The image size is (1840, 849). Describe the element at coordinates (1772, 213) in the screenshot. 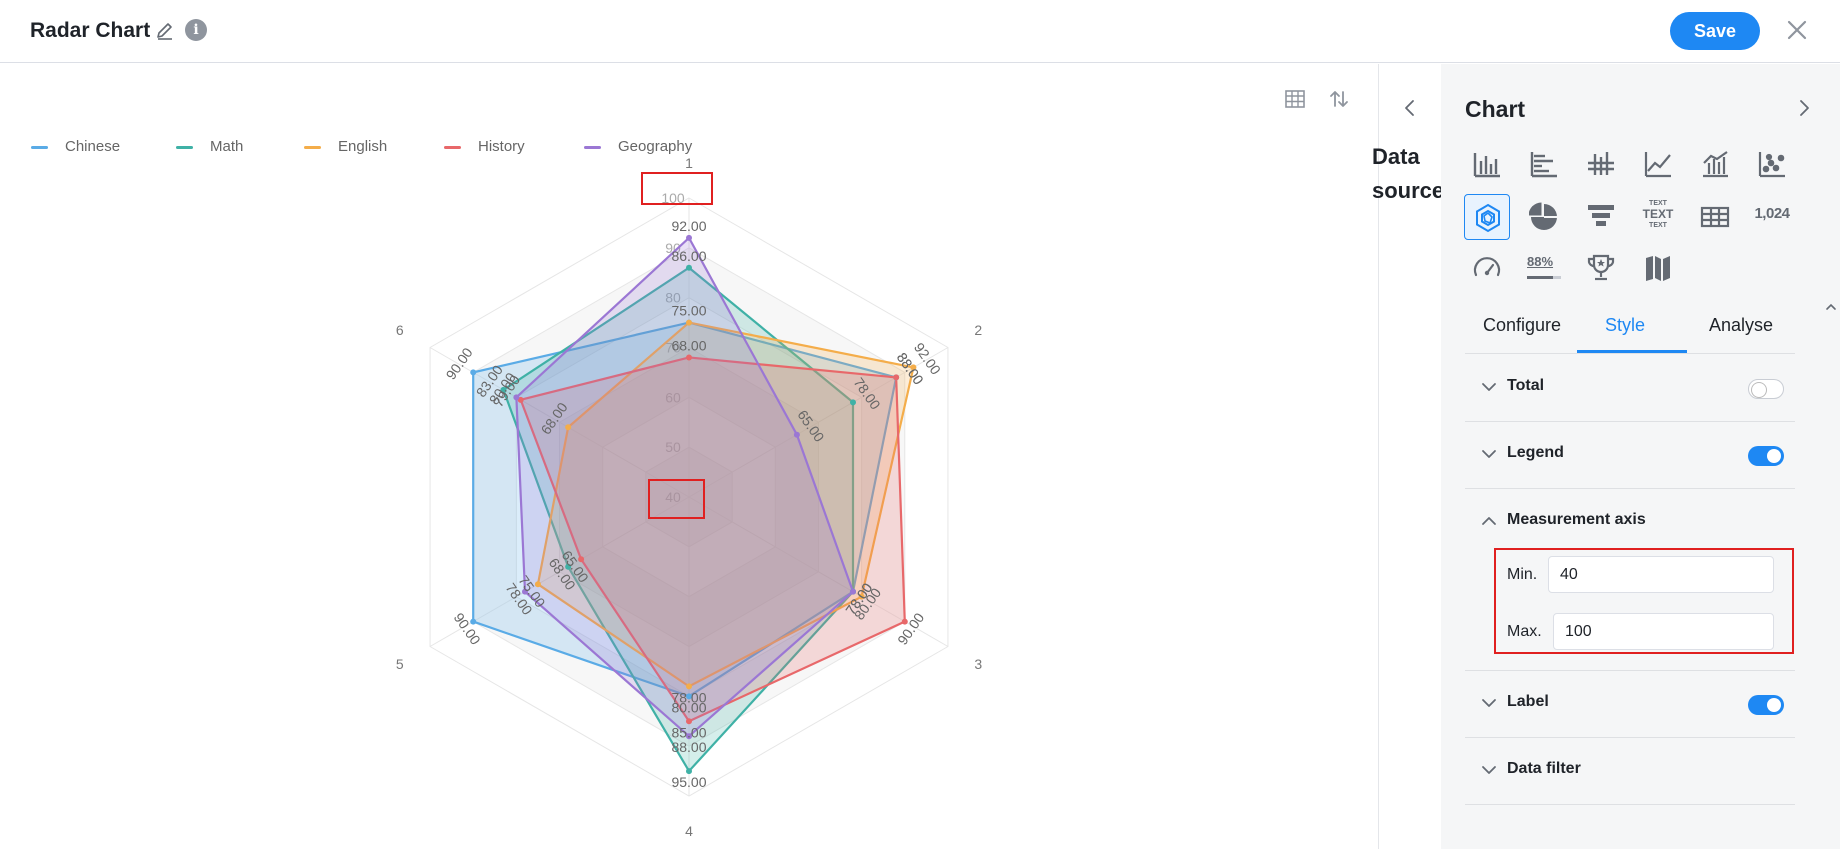

I see `number-icon-text: 1,024` at that location.